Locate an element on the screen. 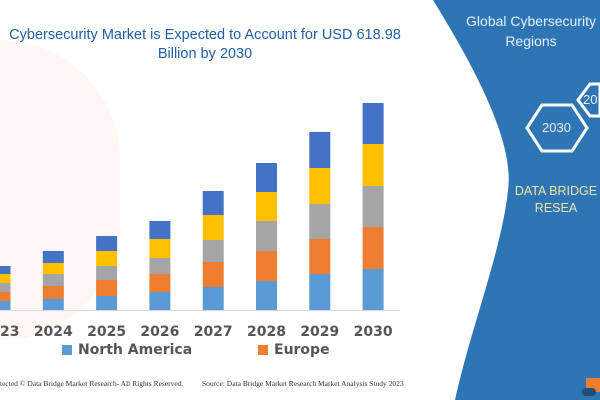 This screenshot has height=400, width=600. hexagon-label-second: 20 is located at coordinates (590, 99).